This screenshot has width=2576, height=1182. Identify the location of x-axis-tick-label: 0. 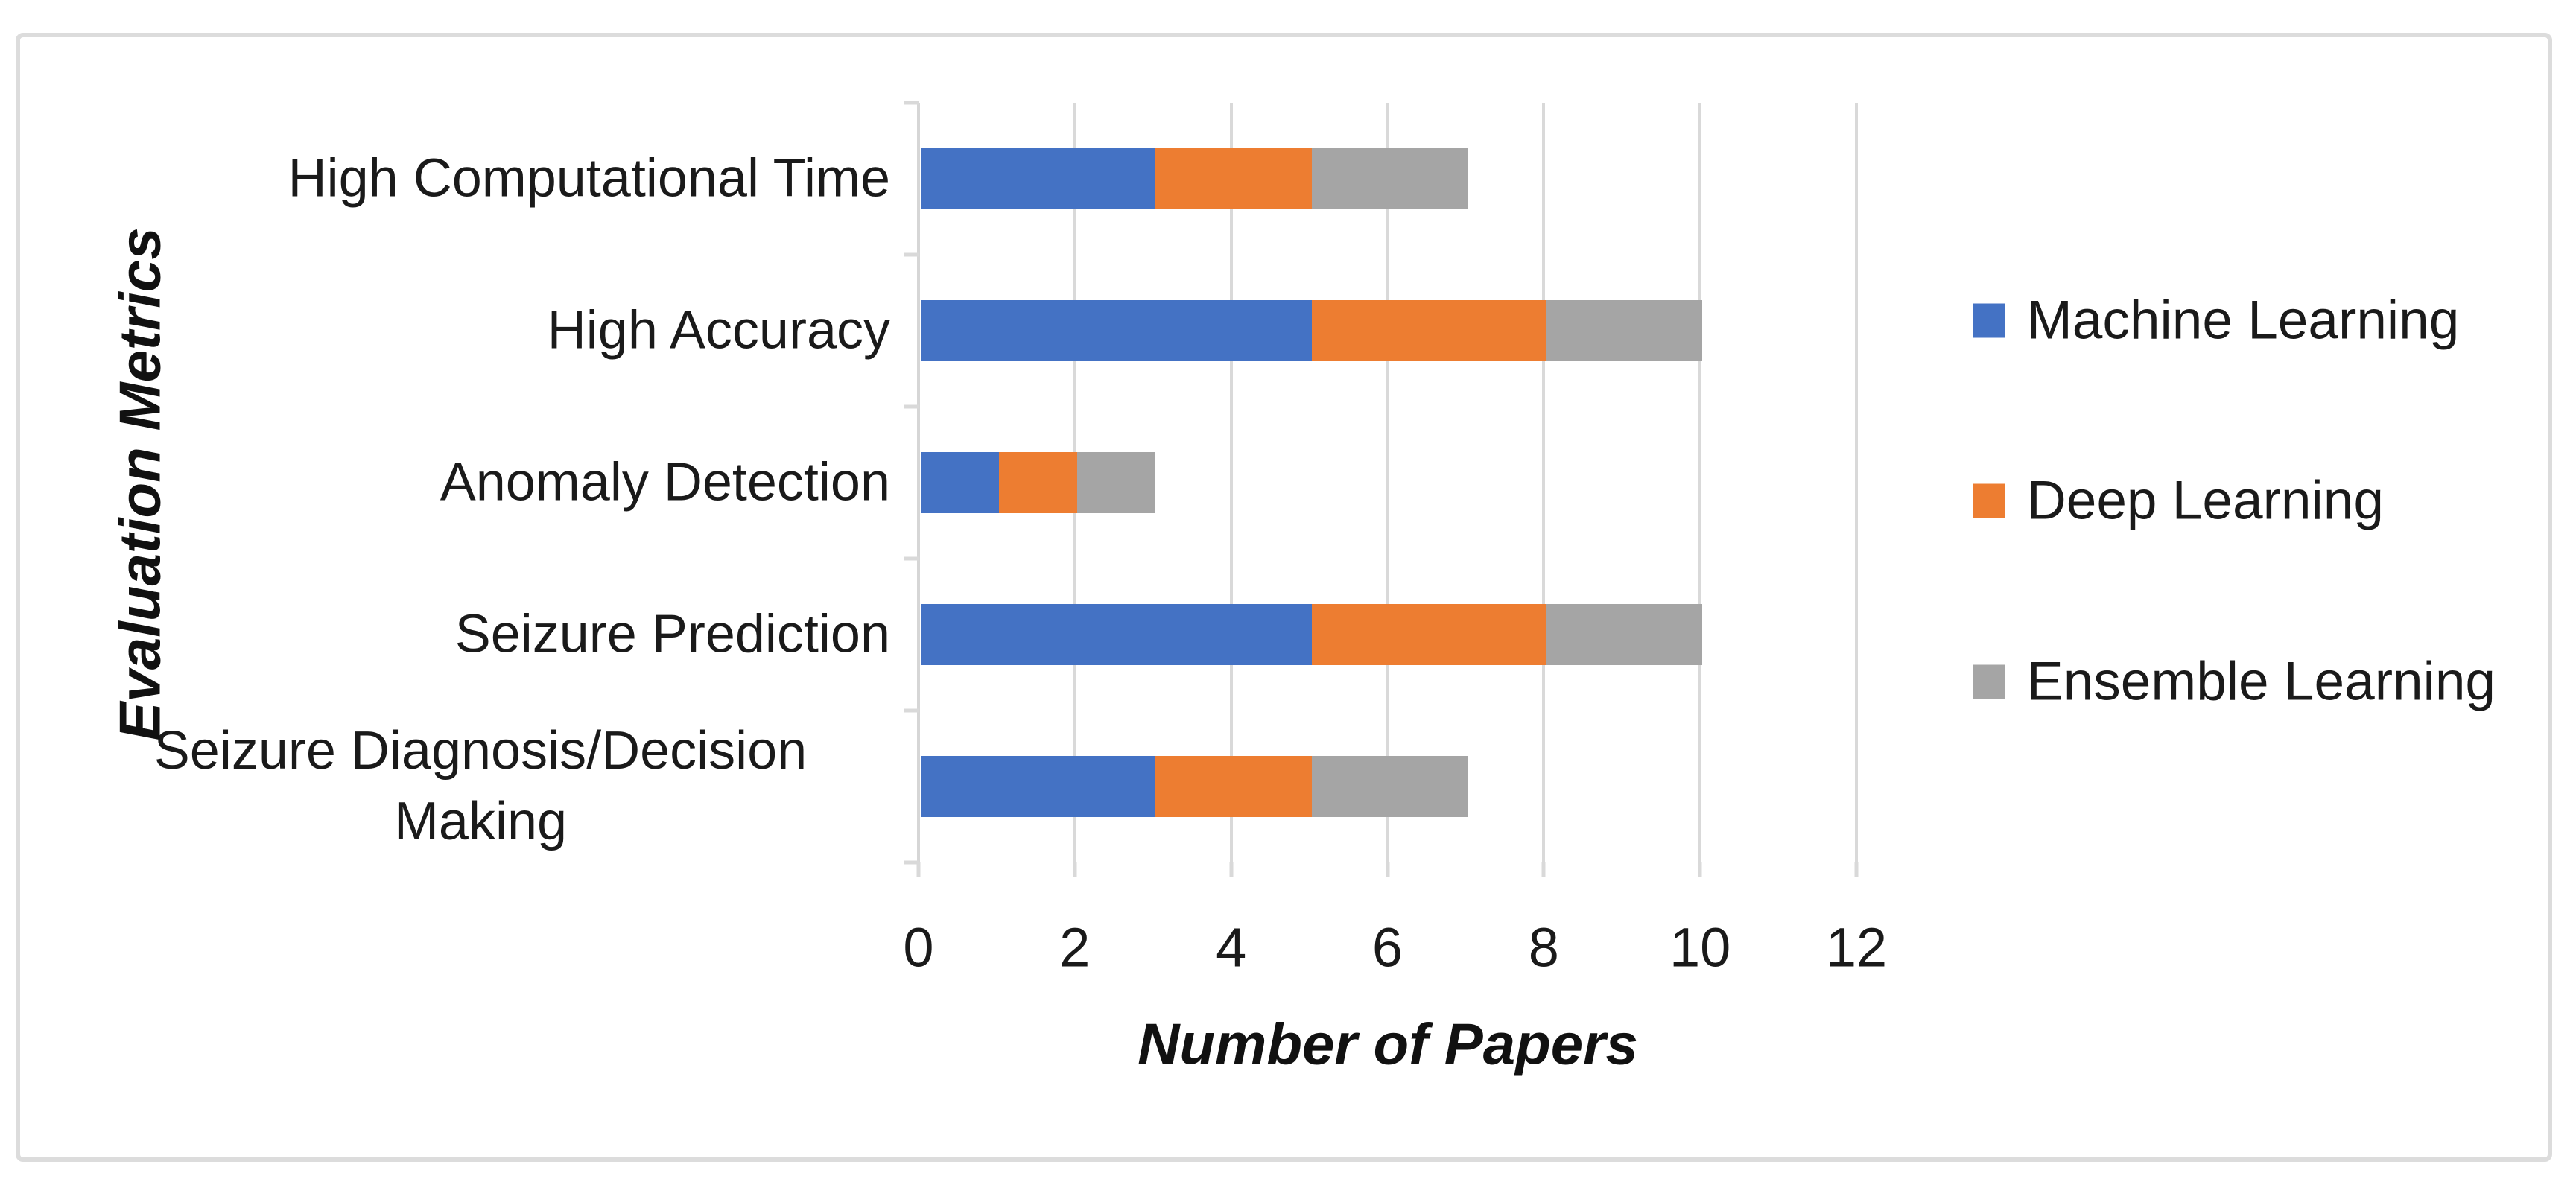
(918, 948).